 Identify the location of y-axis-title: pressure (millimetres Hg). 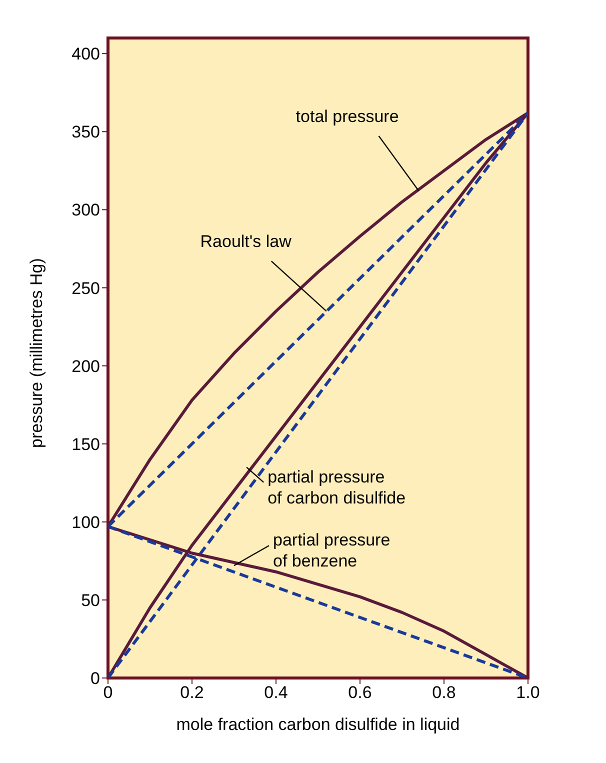
(36, 353).